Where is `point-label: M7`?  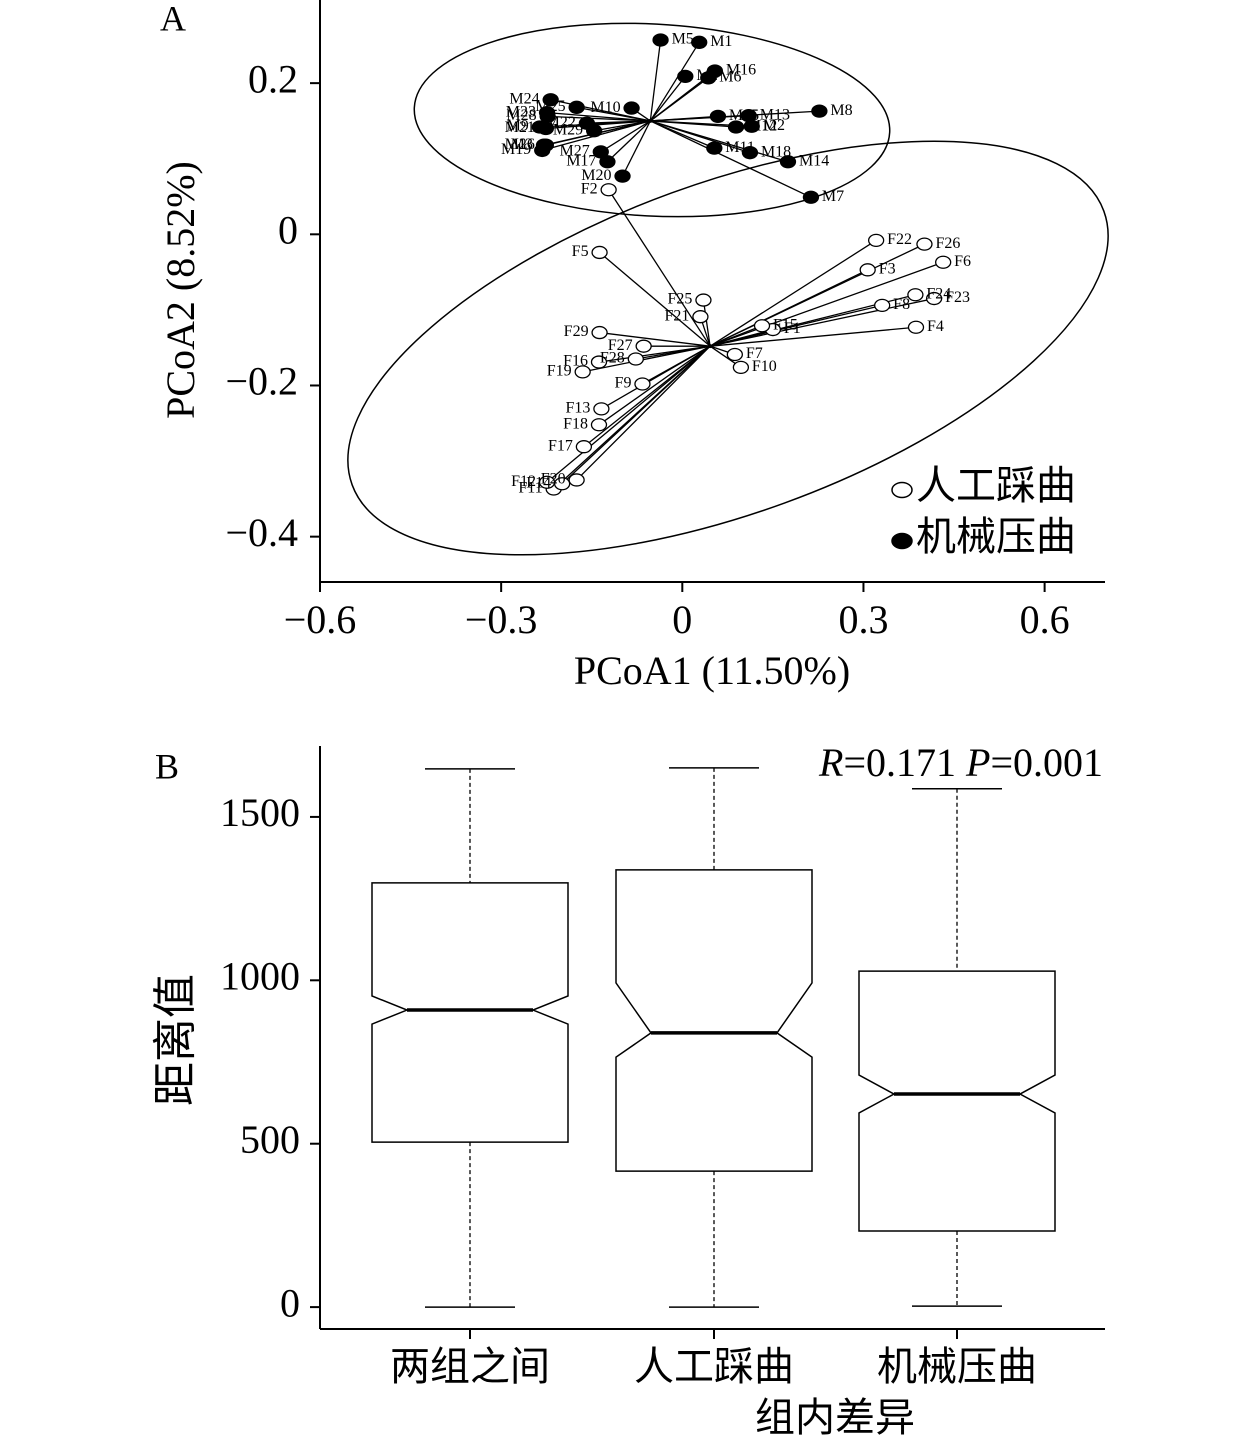
point-label: M7 is located at coordinates (833, 196).